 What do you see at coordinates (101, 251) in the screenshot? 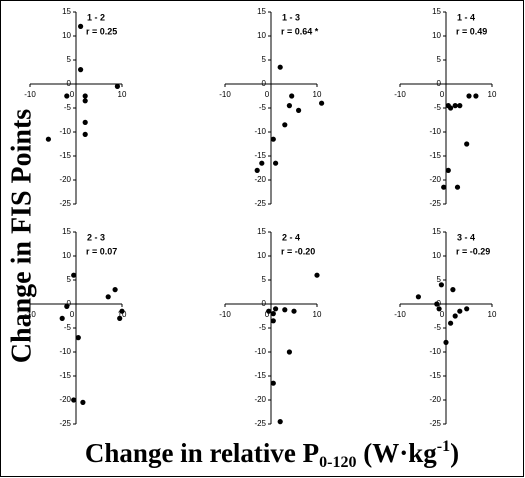
I see `annotation: r = 0.07` at bounding box center [101, 251].